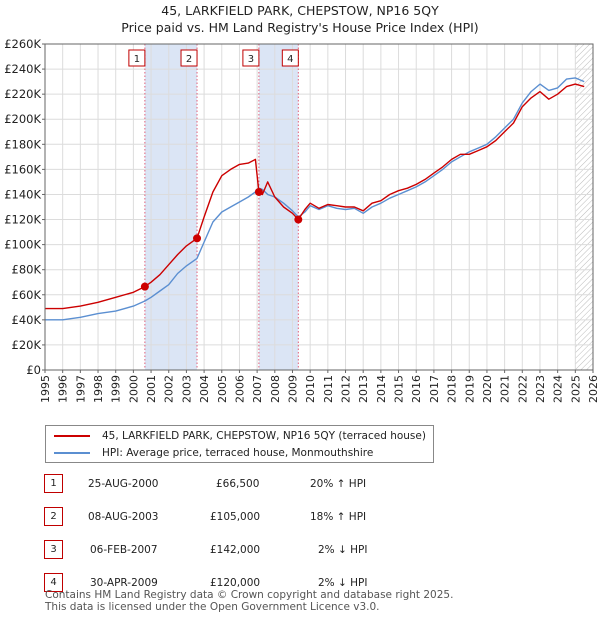  What do you see at coordinates (124, 583) in the screenshot?
I see `sale-date: 30-APR-2009` at bounding box center [124, 583].